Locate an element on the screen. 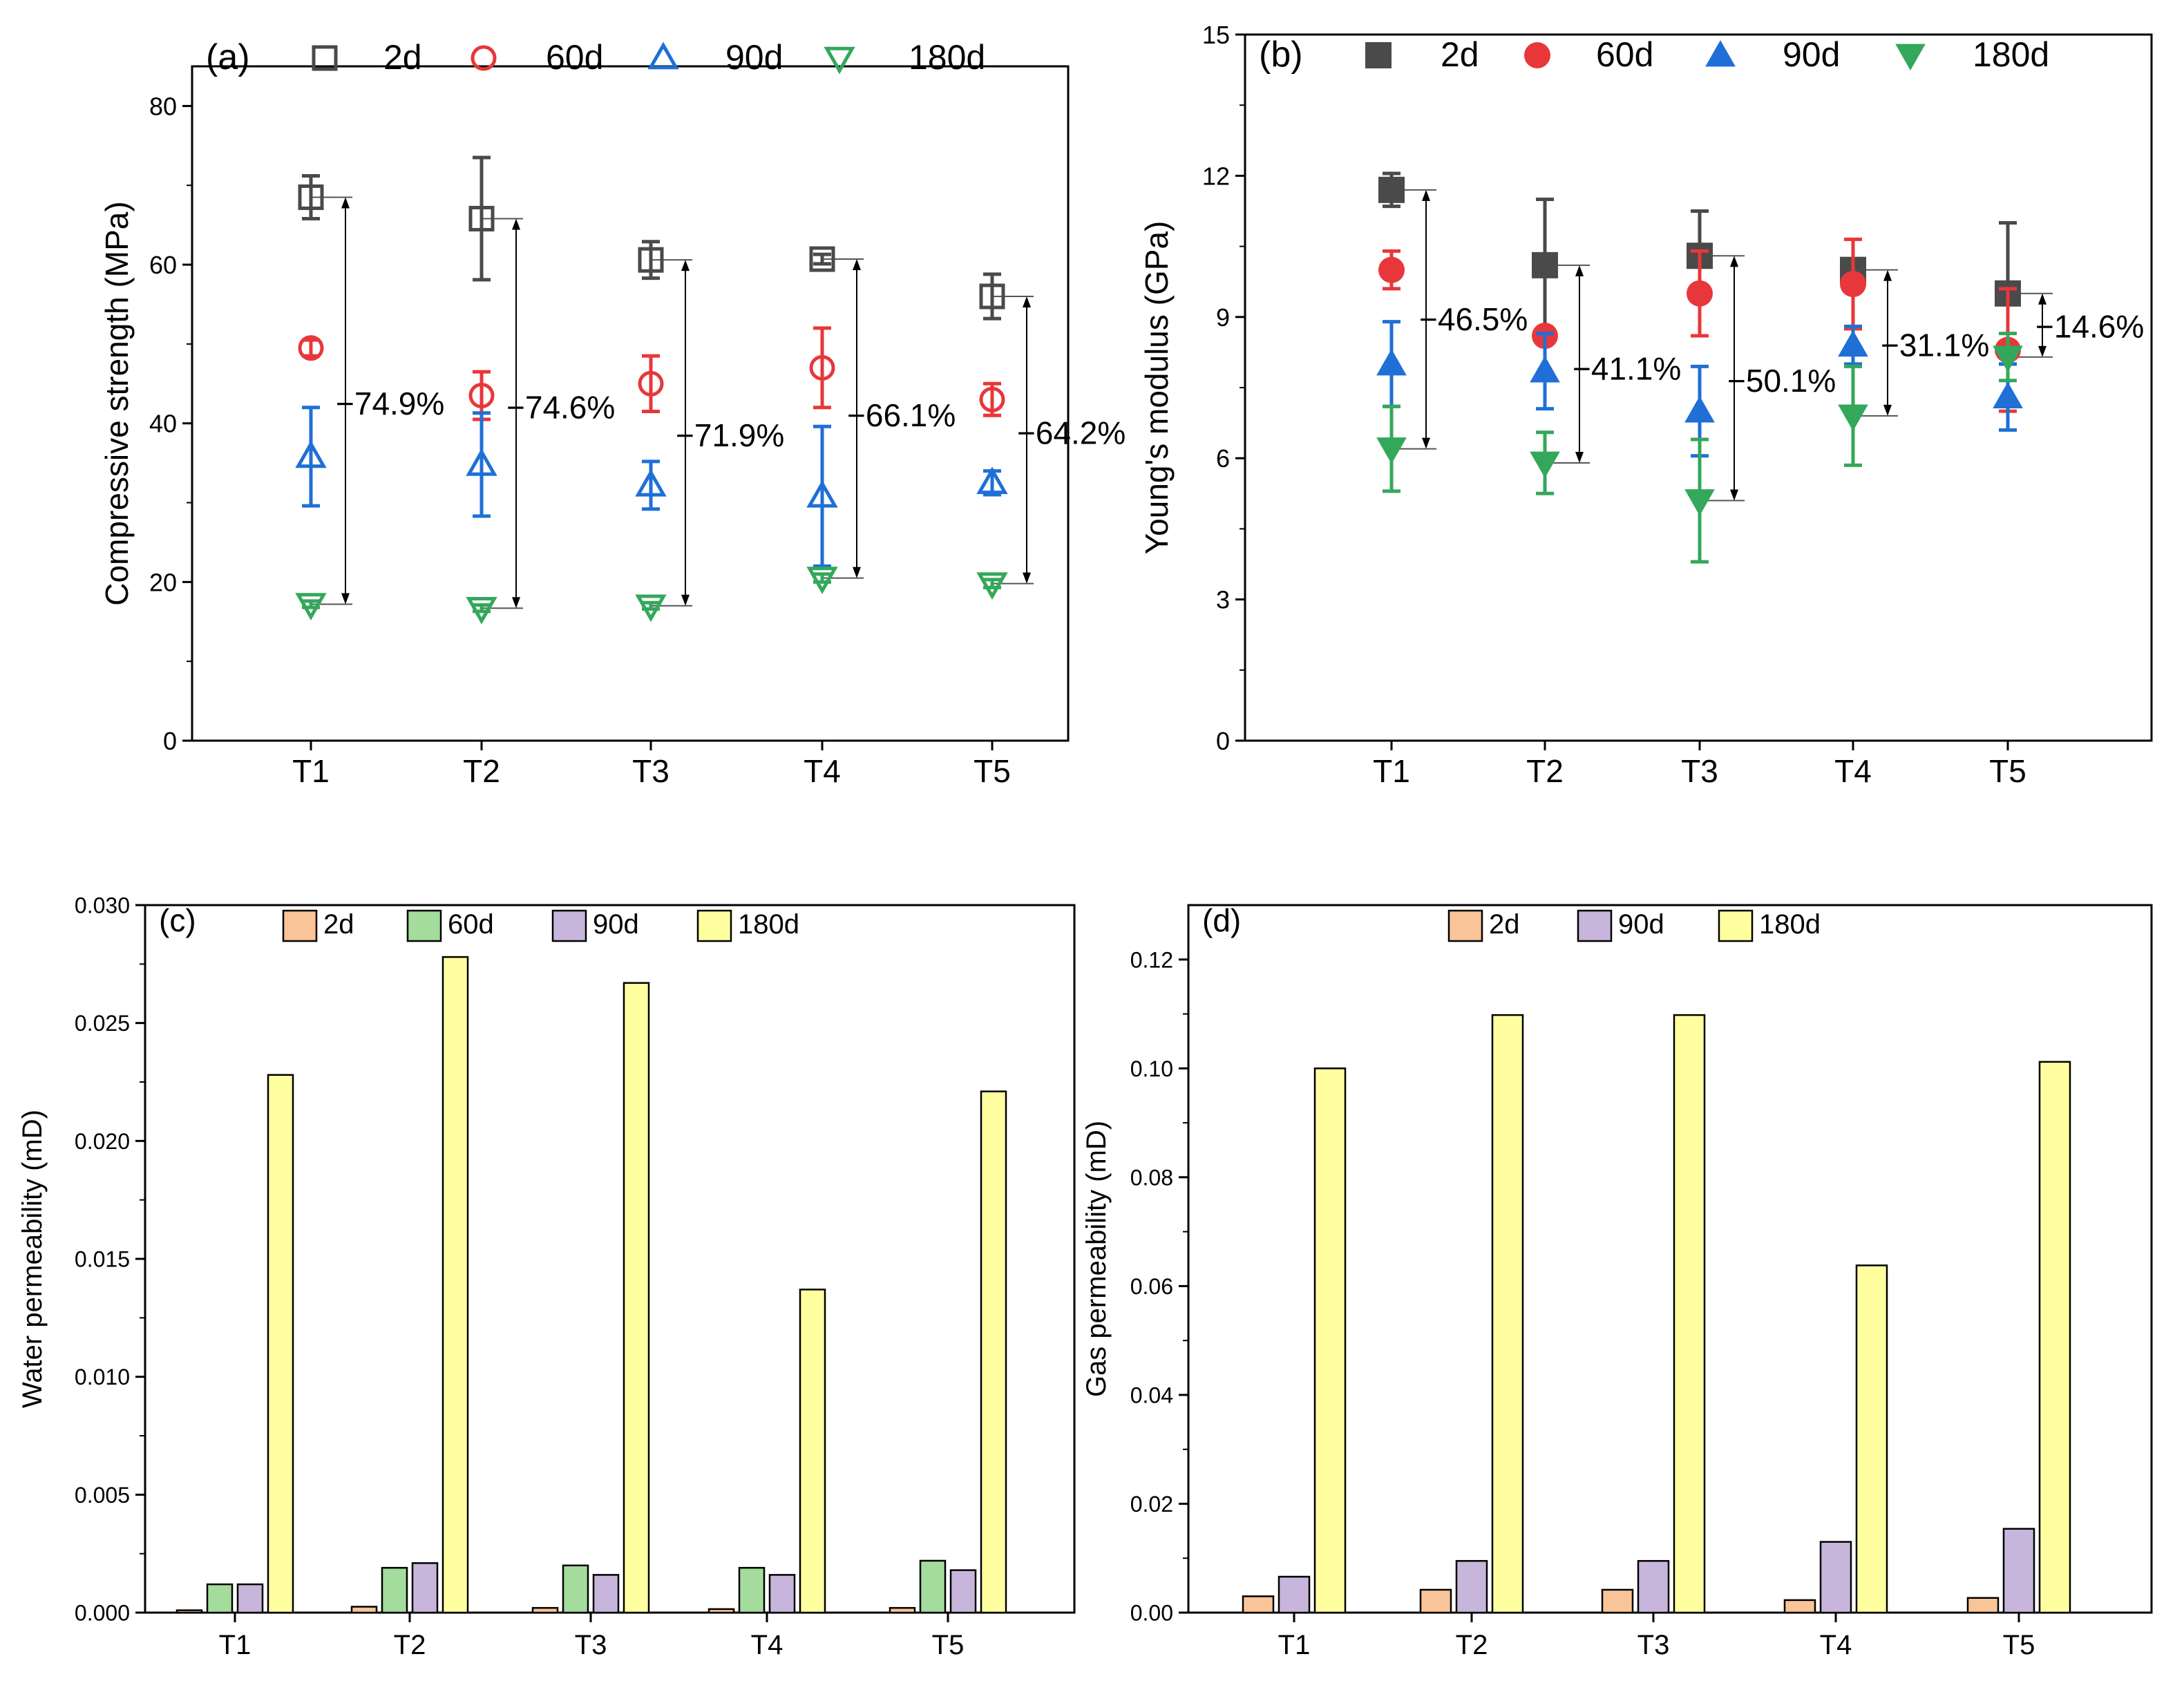 This screenshot has height=1690, width=2184. y-tick-label: 0.015 is located at coordinates (103, 1259).